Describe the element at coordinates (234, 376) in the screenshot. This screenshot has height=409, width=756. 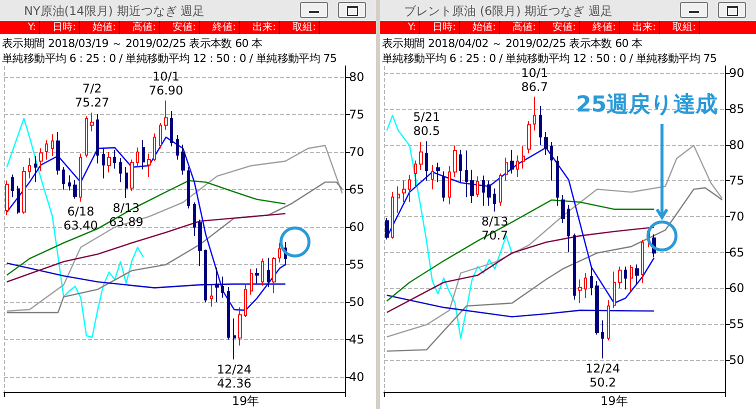
I see `annotation: 12/24 42.36` at that location.